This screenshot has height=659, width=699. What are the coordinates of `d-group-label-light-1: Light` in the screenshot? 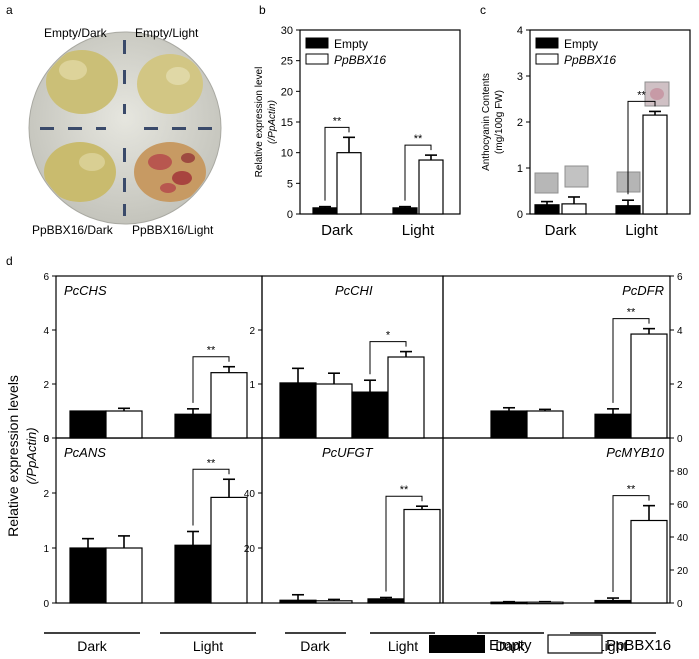 It's located at (208, 646).